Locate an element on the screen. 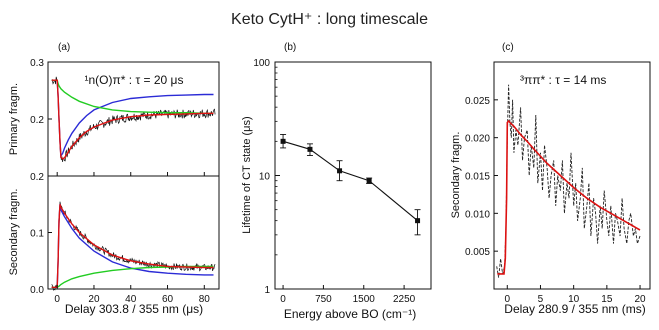 This screenshot has width=659, height=330. panel-a-x-tick-label: 80 is located at coordinates (205, 299).